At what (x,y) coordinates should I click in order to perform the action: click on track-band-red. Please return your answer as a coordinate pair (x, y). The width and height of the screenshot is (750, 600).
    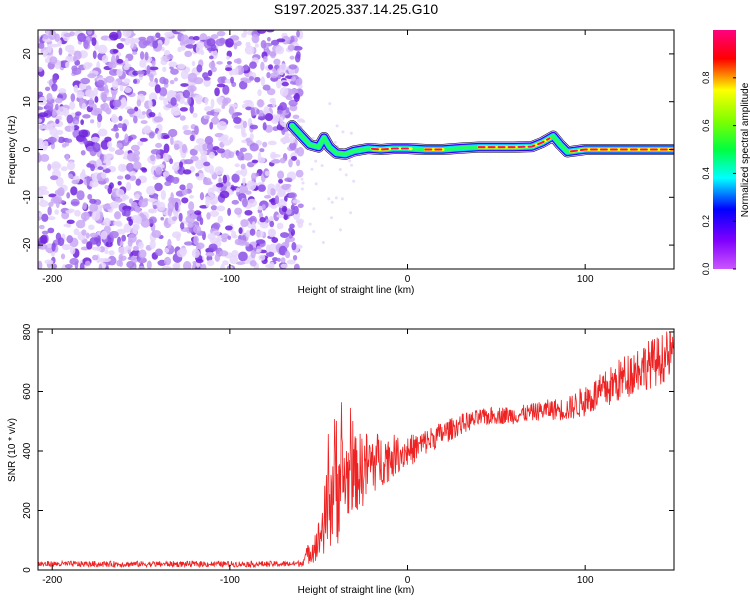
    Looking at the image, I should click on (514, 143).